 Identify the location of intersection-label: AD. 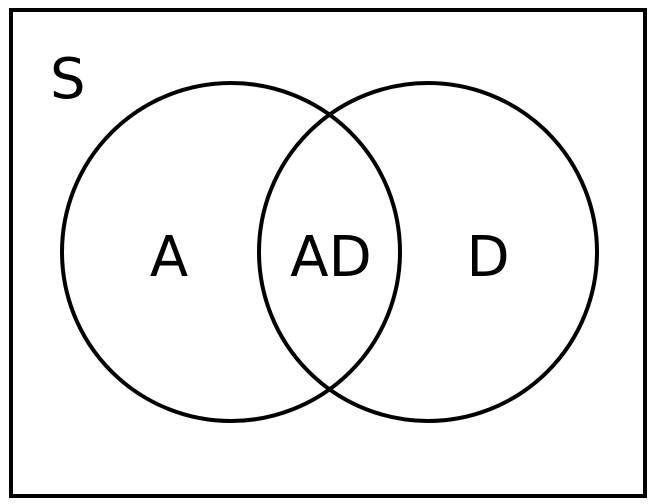
(330, 257).